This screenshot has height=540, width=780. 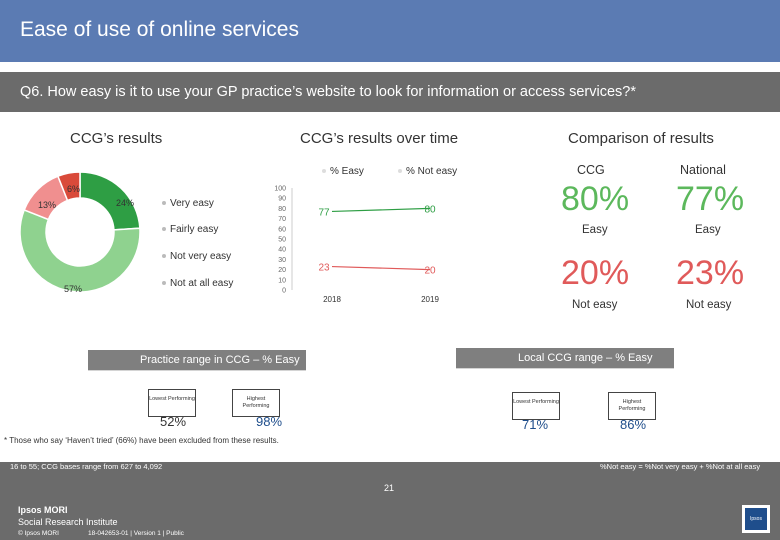 I want to click on comparison-heading: Comparison of results, so click(x=641, y=138).